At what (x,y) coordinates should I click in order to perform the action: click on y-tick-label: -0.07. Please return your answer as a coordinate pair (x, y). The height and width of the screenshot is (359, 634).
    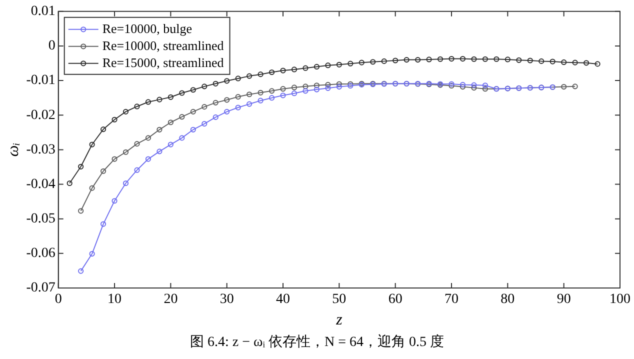
    Looking at the image, I should click on (41, 288).